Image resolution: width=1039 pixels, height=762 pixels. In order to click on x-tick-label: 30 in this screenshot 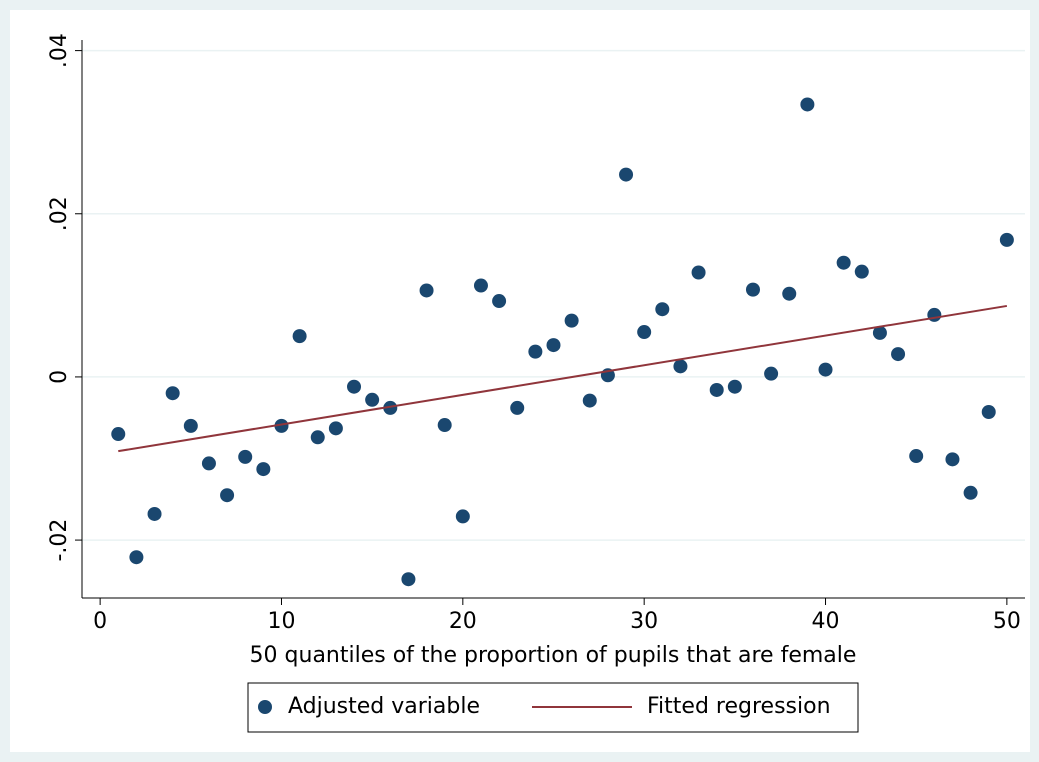, I will do `click(644, 621)`.